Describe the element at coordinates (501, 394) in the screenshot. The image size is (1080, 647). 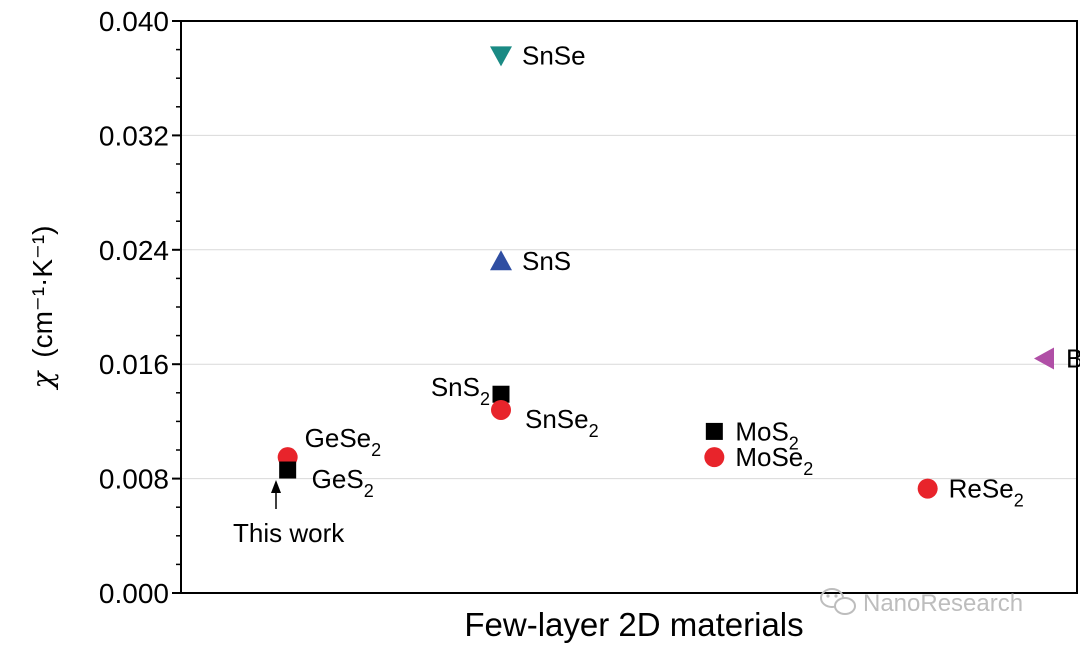
I see `point-sns2` at that location.